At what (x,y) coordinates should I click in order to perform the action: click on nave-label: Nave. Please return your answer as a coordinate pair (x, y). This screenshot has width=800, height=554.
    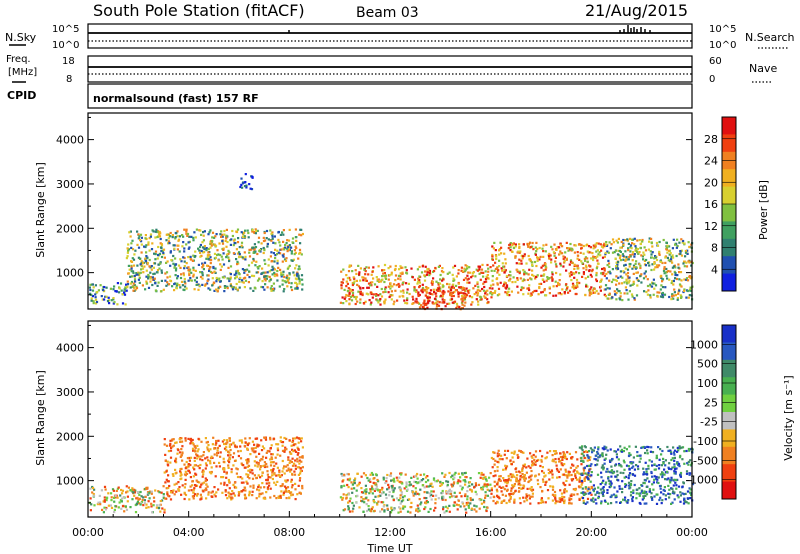
    Looking at the image, I should click on (763, 68).